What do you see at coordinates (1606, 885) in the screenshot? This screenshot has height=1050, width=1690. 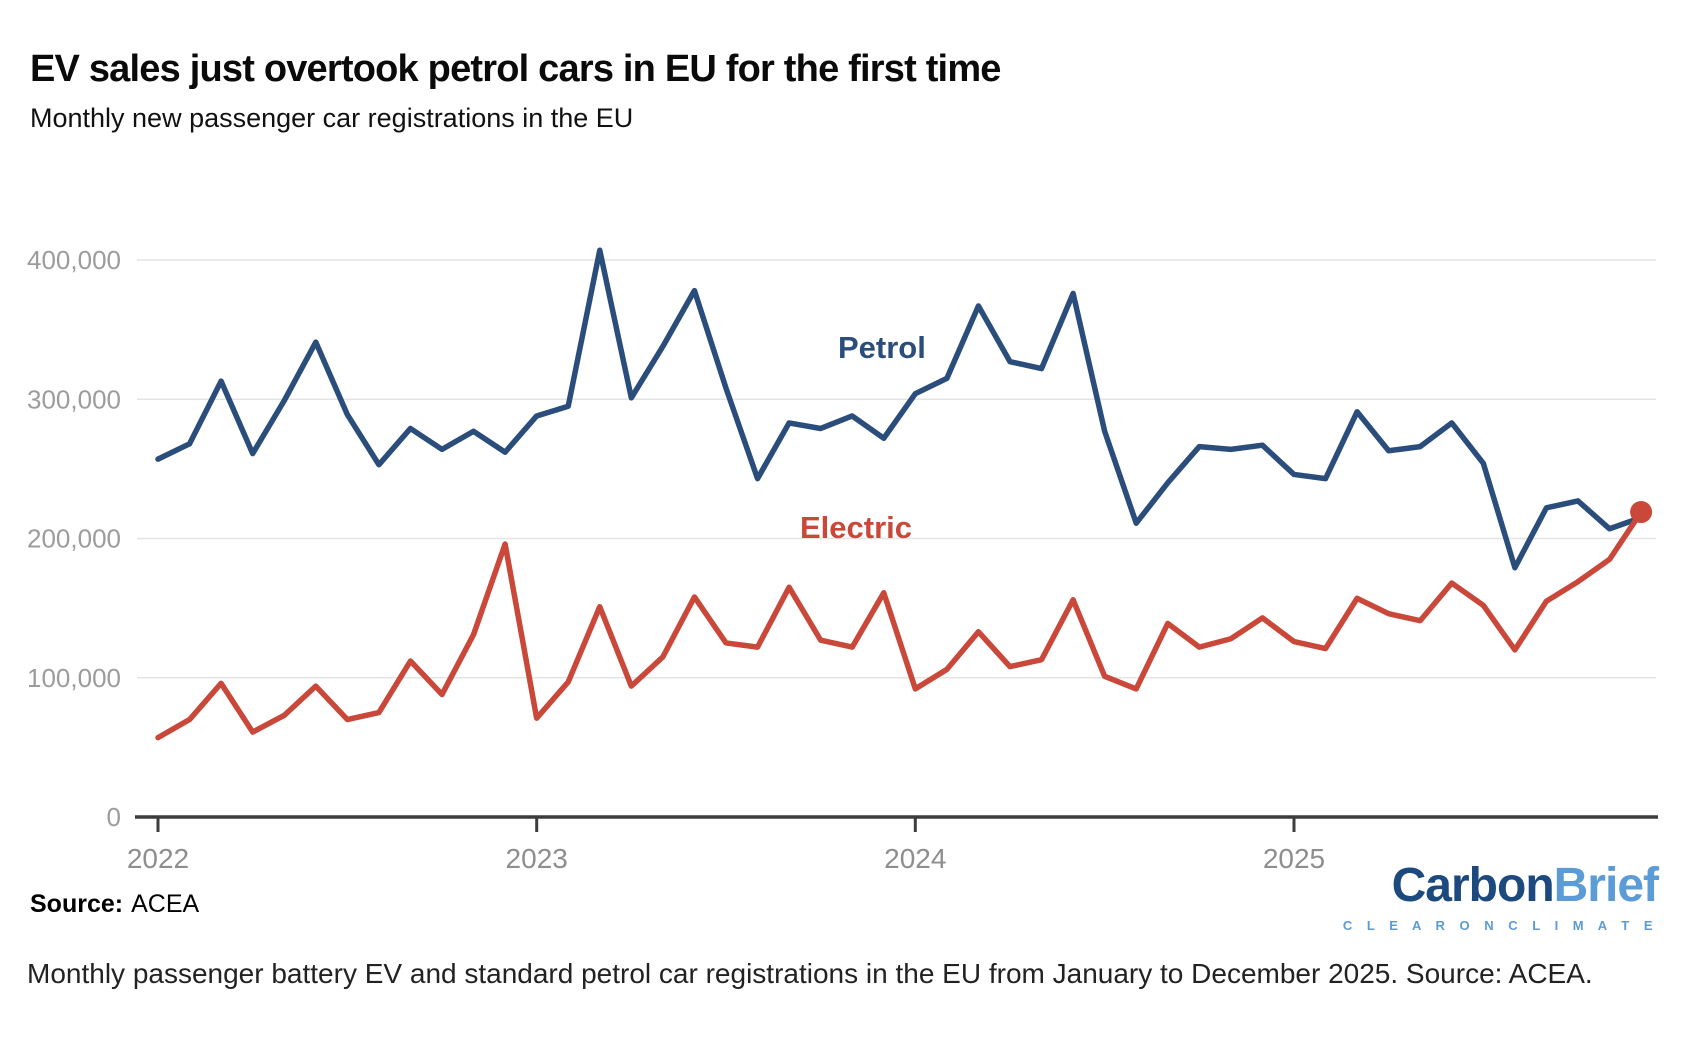 I see `logo-brief: Brief` at bounding box center [1606, 885].